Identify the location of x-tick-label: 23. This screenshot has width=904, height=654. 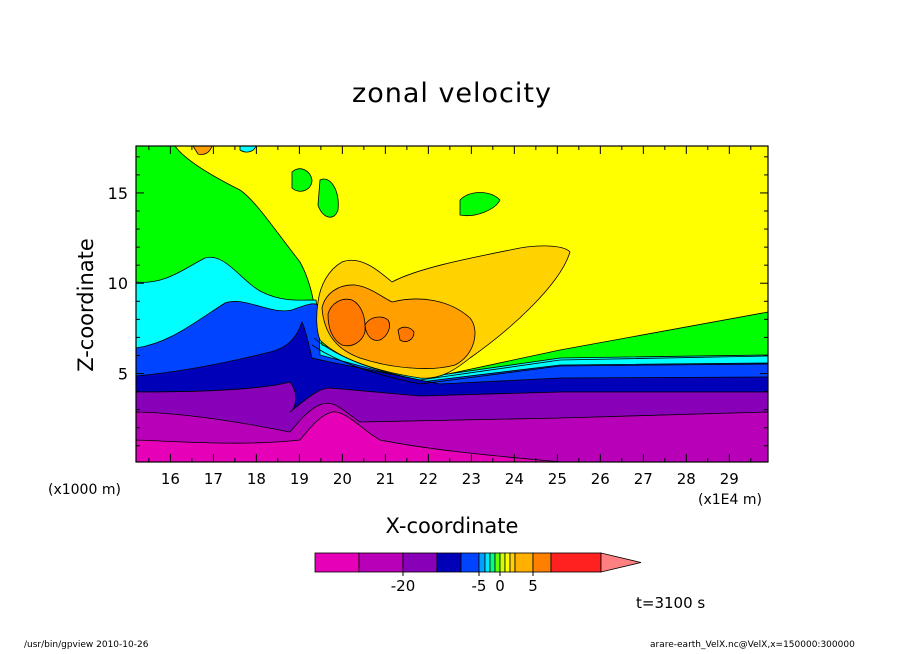
(471, 479).